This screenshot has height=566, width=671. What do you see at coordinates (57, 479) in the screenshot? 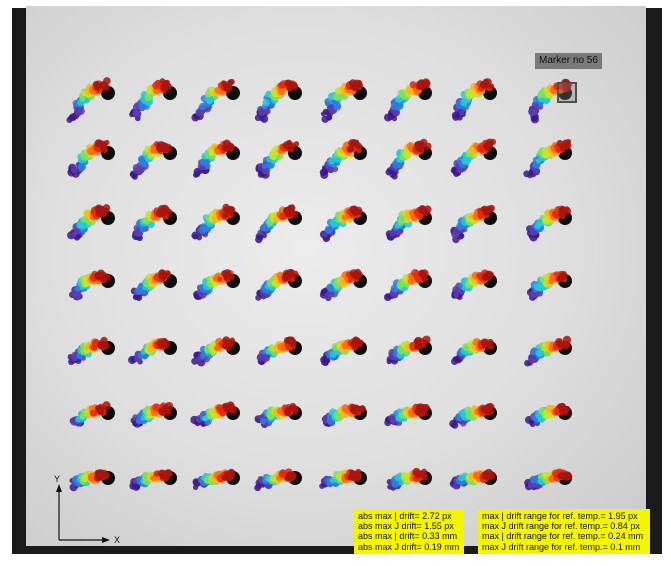
I see `y-axis-label: Y` at bounding box center [57, 479].